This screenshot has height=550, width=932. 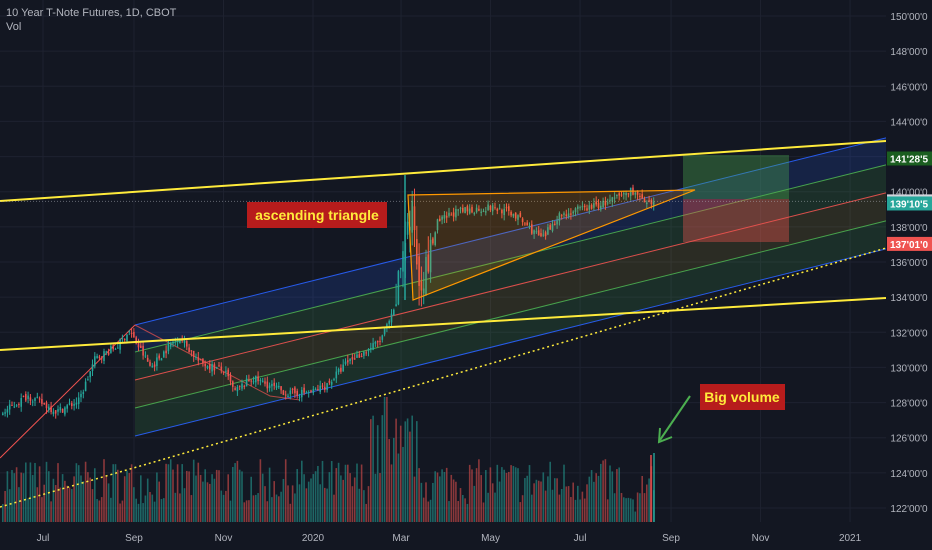 I want to click on symbol-title: 10 Year T-Note Futures, 1D, CBOT, so click(x=91, y=13).